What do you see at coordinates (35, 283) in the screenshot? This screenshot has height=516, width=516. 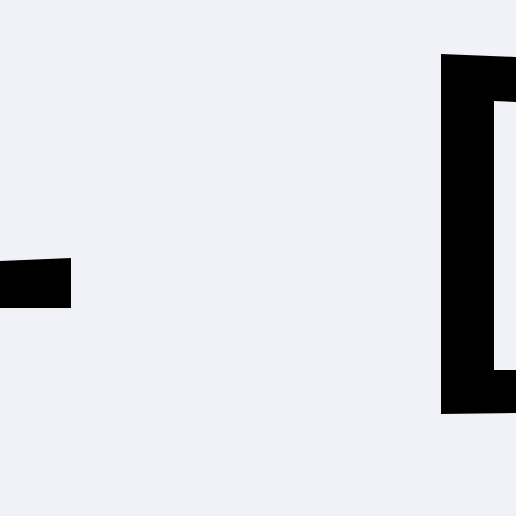 I see `dash-glyph-fragment` at bounding box center [35, 283].